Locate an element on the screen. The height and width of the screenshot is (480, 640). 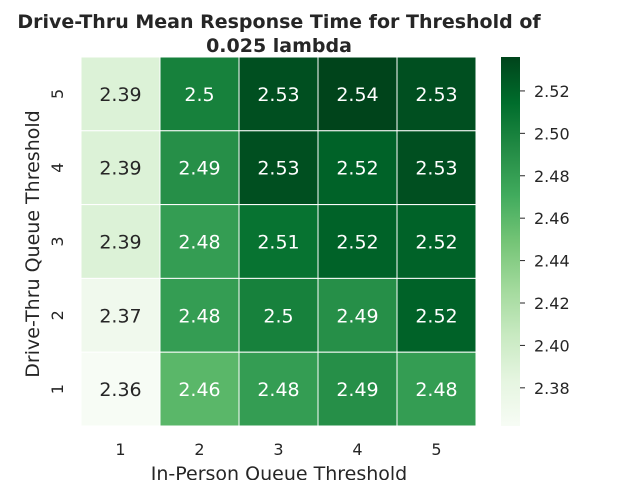
colorbar-tick-label: 2.52 is located at coordinates (552, 91).